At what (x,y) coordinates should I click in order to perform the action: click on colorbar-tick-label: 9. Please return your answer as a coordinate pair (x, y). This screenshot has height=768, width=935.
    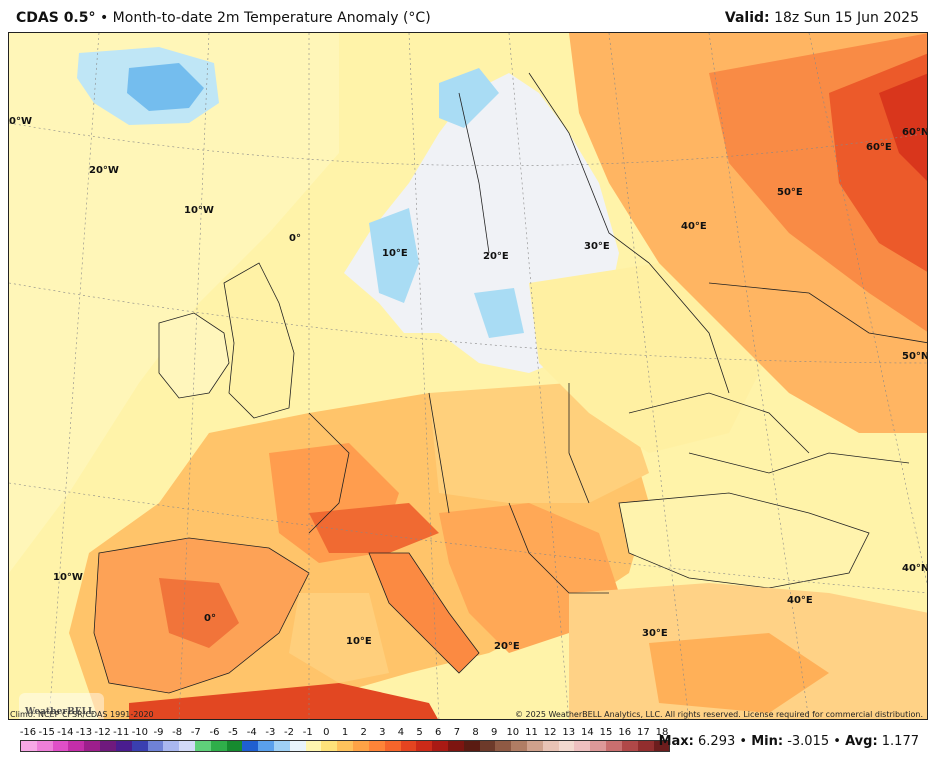
    Looking at the image, I should click on (494, 732).